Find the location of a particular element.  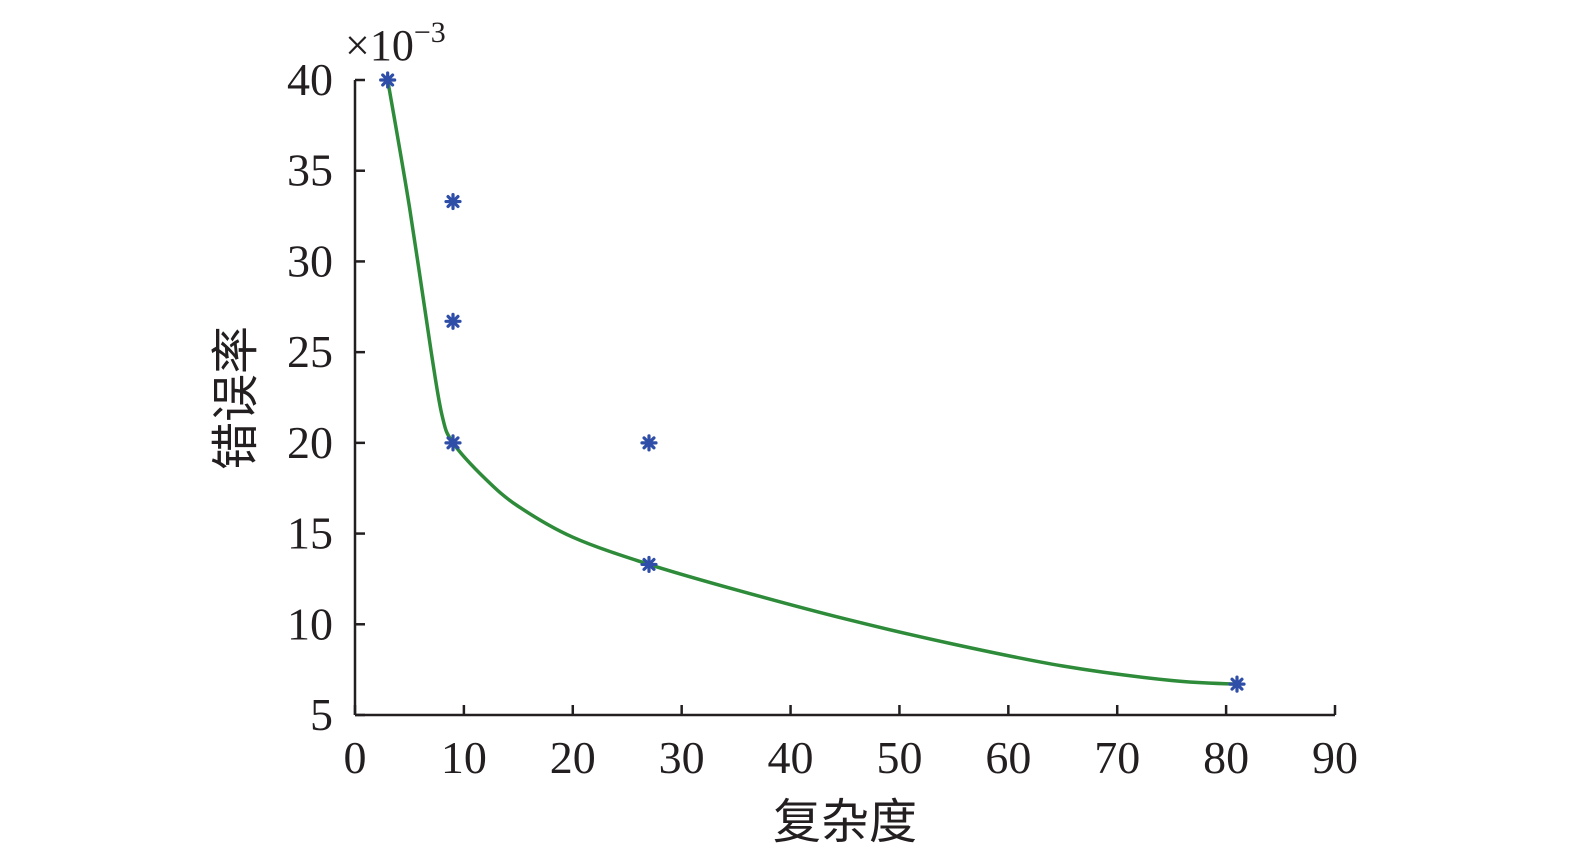

y-axis-ticks: 5 10 15 20 25 30 35 40 is located at coordinates (326, 397).